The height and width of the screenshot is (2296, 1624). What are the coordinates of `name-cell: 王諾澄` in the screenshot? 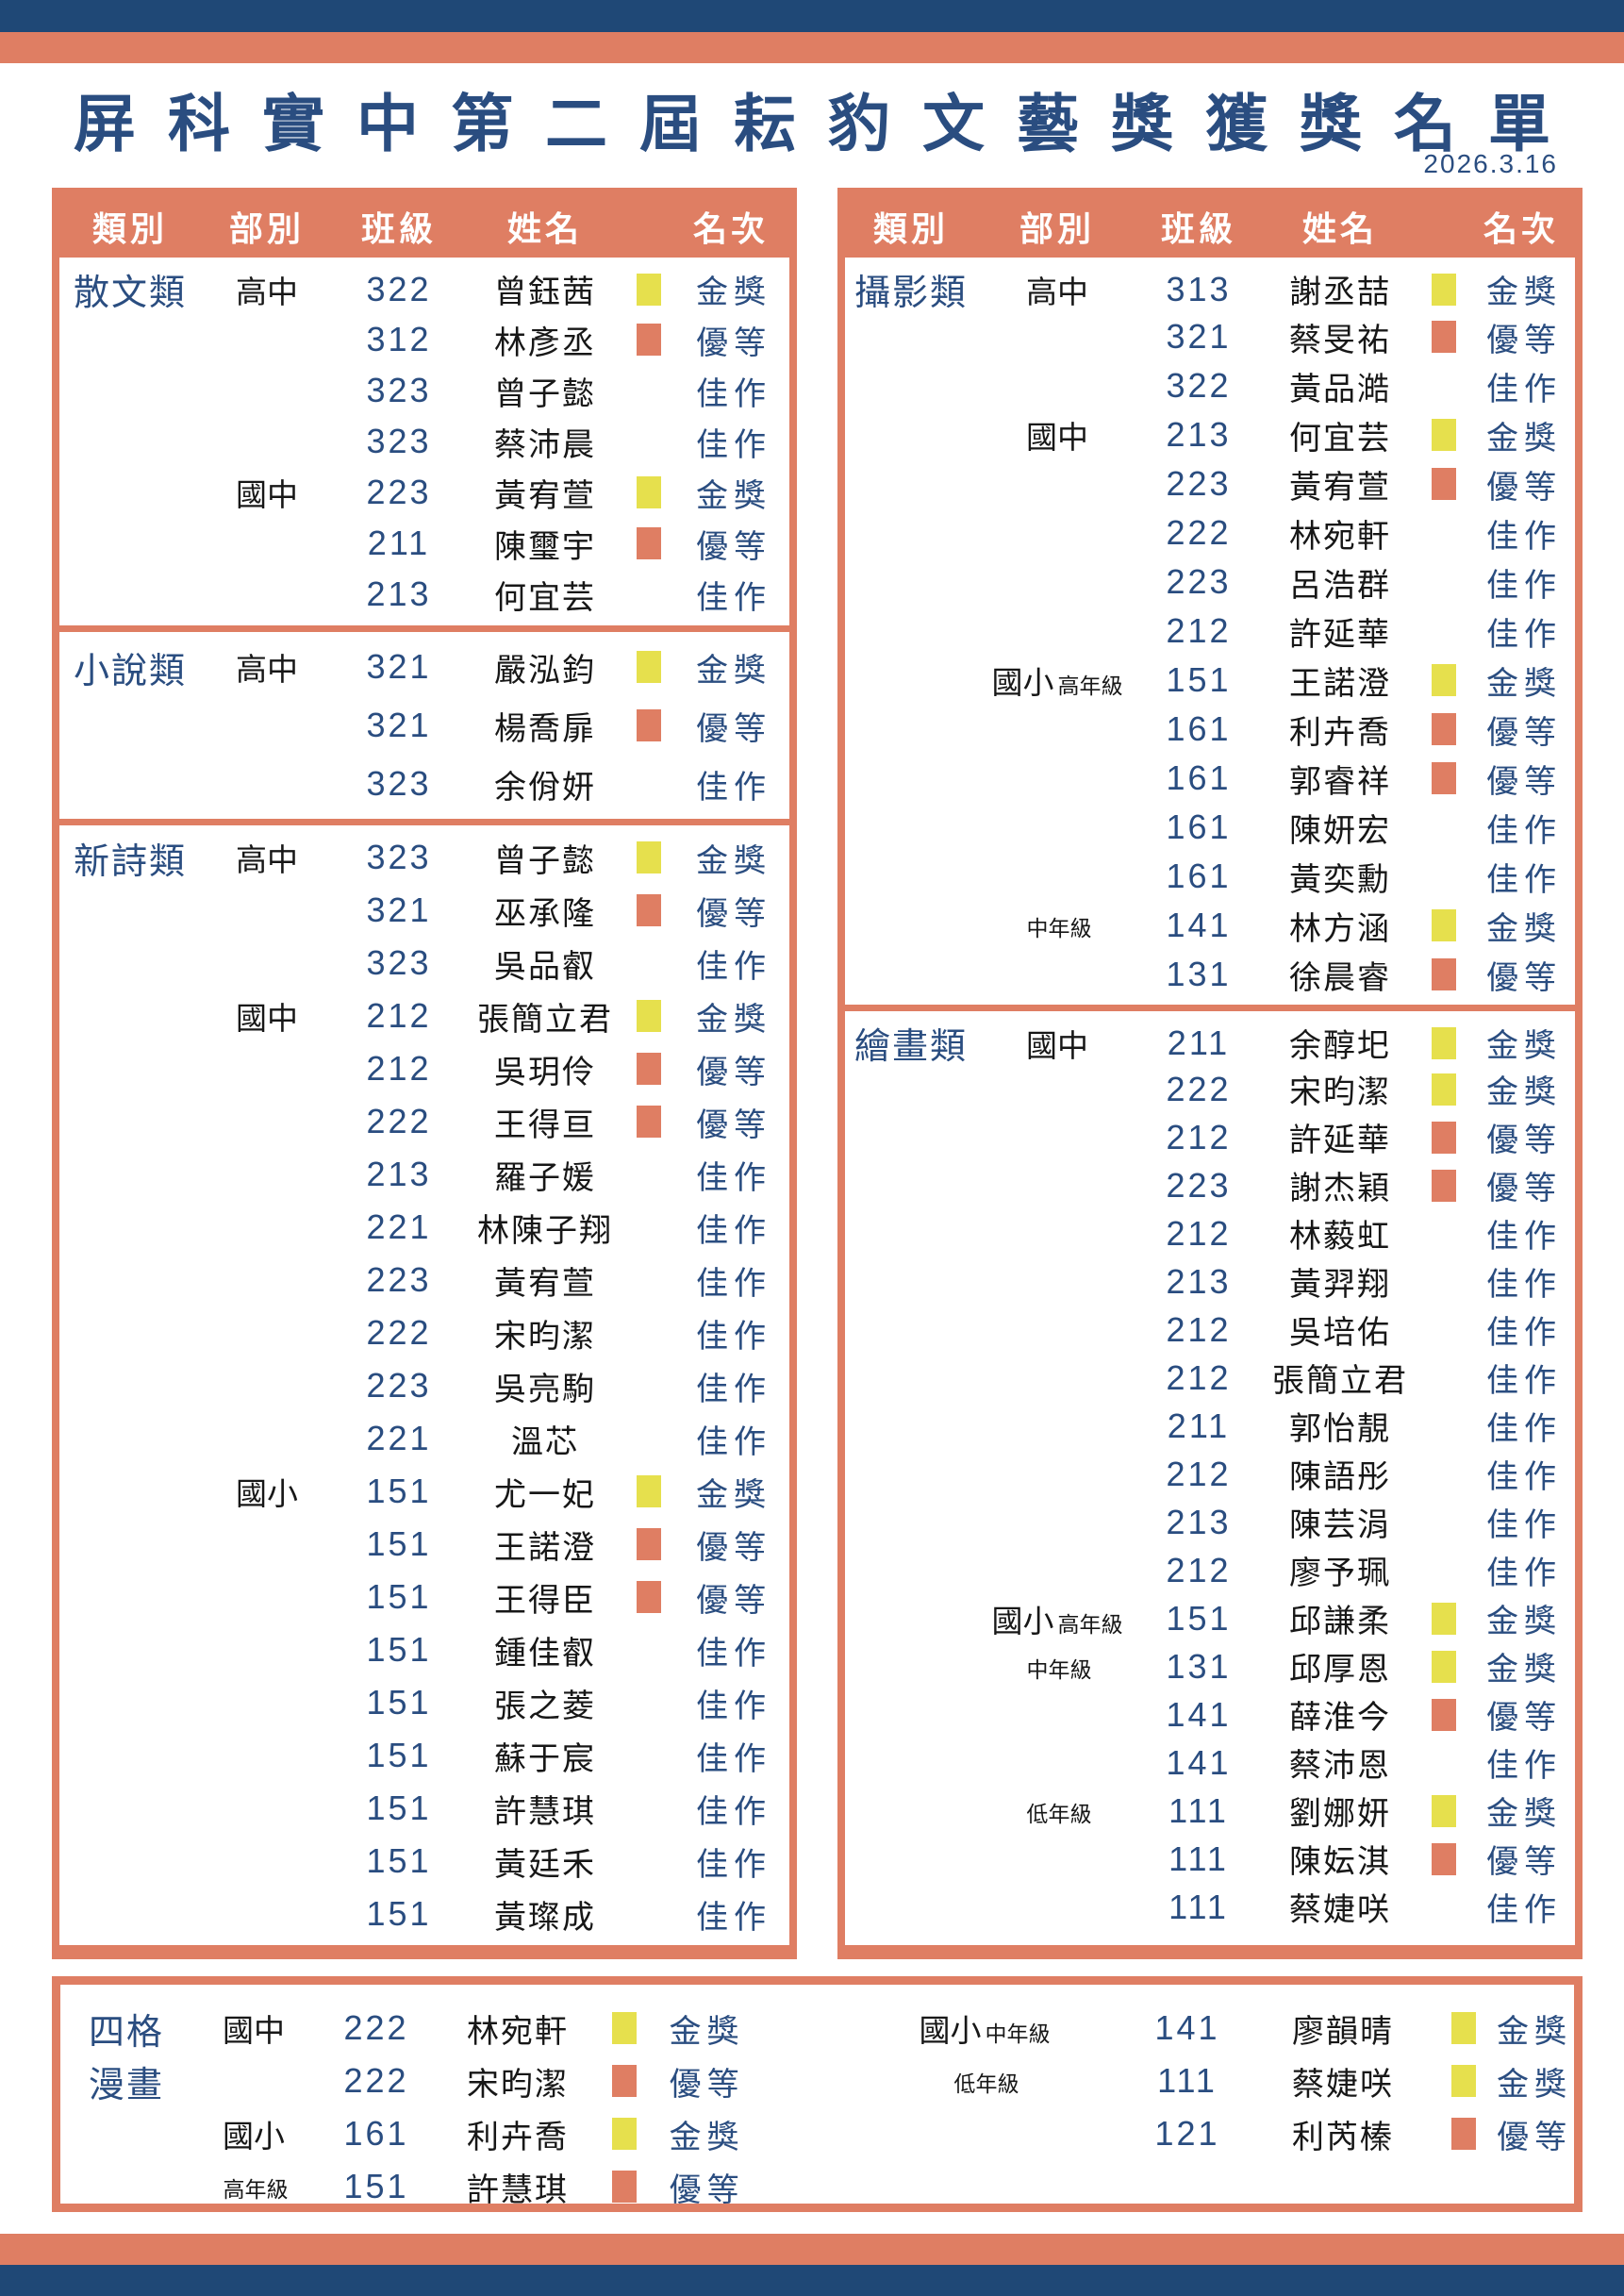 It's located at (545, 1547).